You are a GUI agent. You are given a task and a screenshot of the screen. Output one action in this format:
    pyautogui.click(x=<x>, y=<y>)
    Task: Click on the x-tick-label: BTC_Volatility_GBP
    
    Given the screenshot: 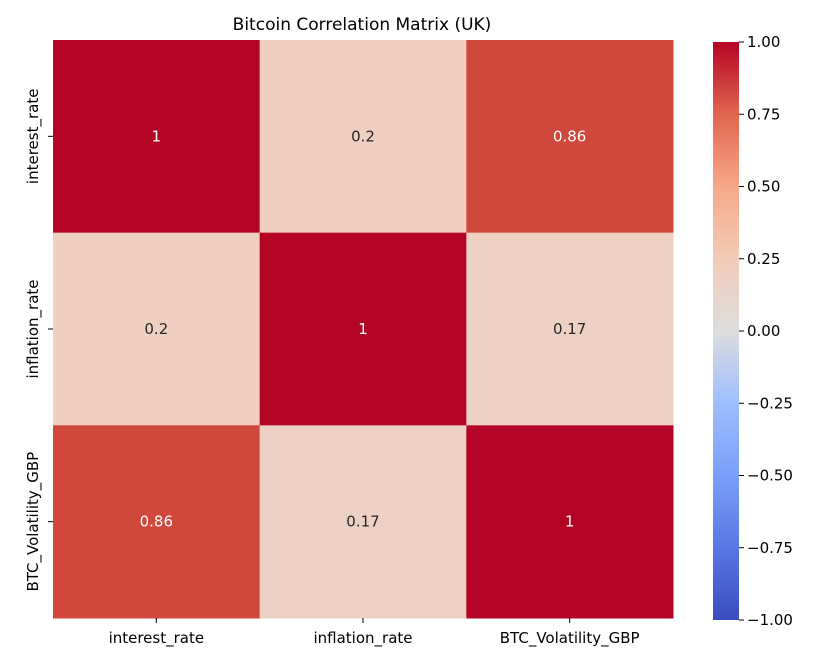 What is the action you would take?
    pyautogui.click(x=570, y=638)
    